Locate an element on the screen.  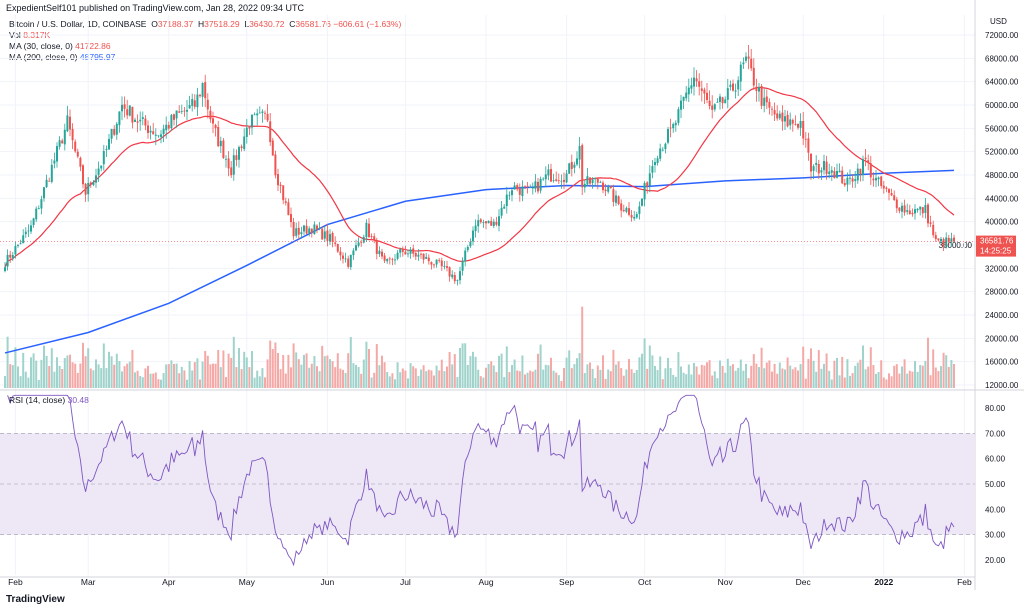
legend-ma200: MA (200, close, 0) 48795.97 is located at coordinates (62, 57).